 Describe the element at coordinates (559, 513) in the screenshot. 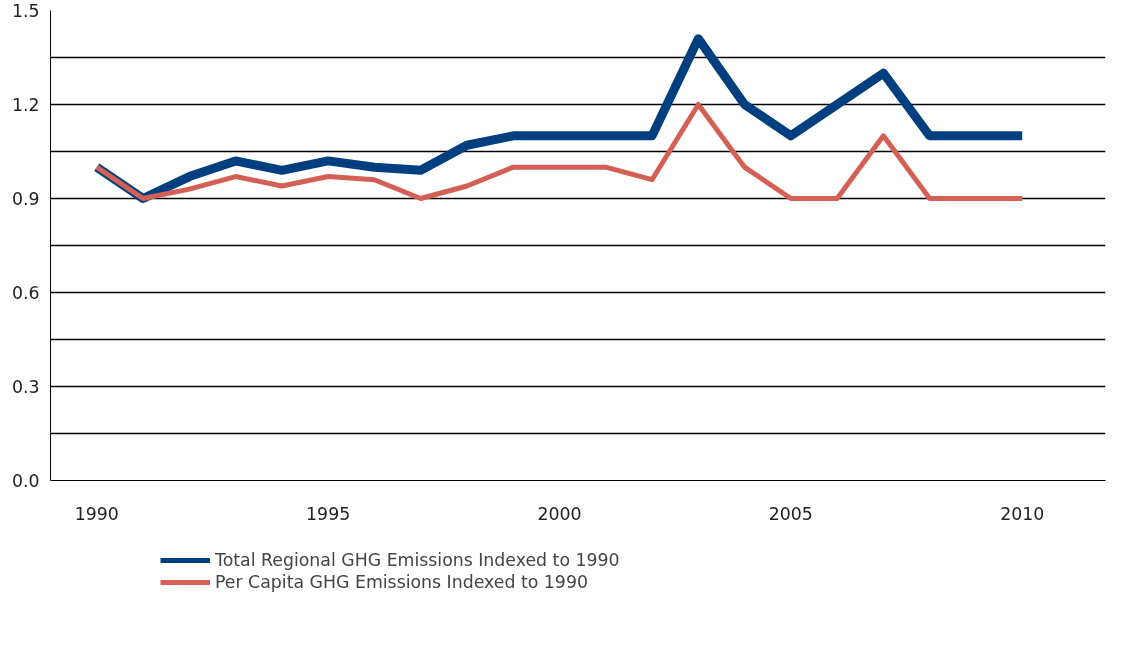

I see `x-tick-label: 2000` at that location.